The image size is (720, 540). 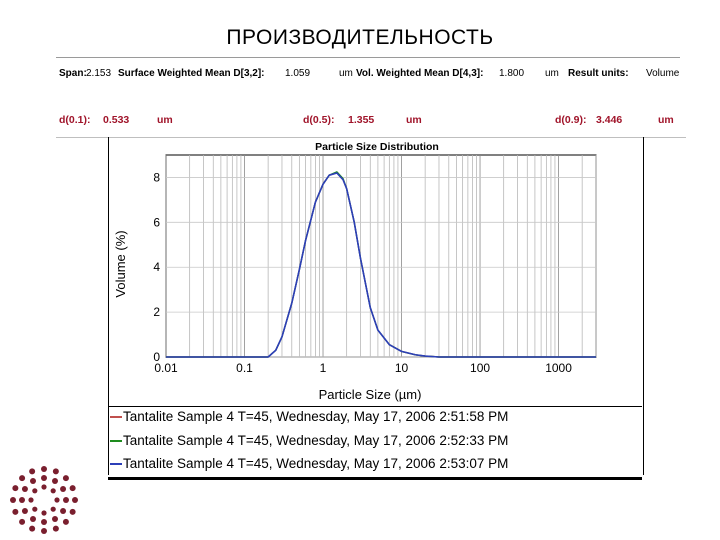 I want to click on span-value: 2.153, so click(x=99, y=73).